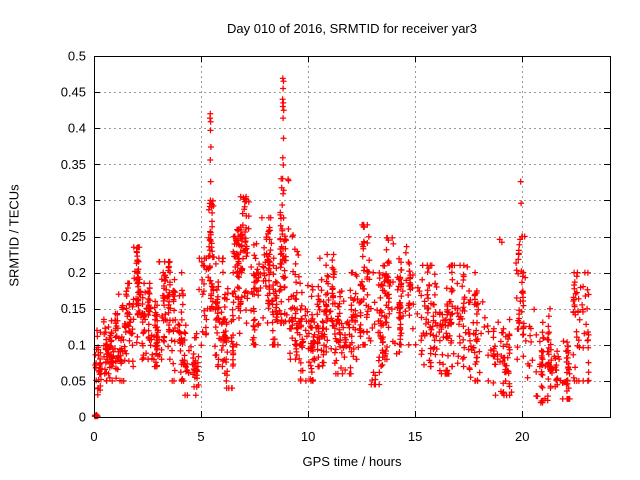  I want to click on x-tick-label: 0, so click(93, 436).